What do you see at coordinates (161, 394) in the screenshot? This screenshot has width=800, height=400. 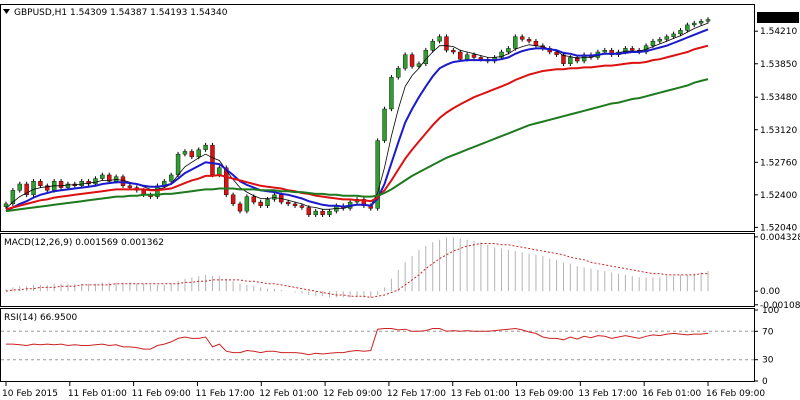 I see `x-tick-label: 11 Feb 09:00` at bounding box center [161, 394].